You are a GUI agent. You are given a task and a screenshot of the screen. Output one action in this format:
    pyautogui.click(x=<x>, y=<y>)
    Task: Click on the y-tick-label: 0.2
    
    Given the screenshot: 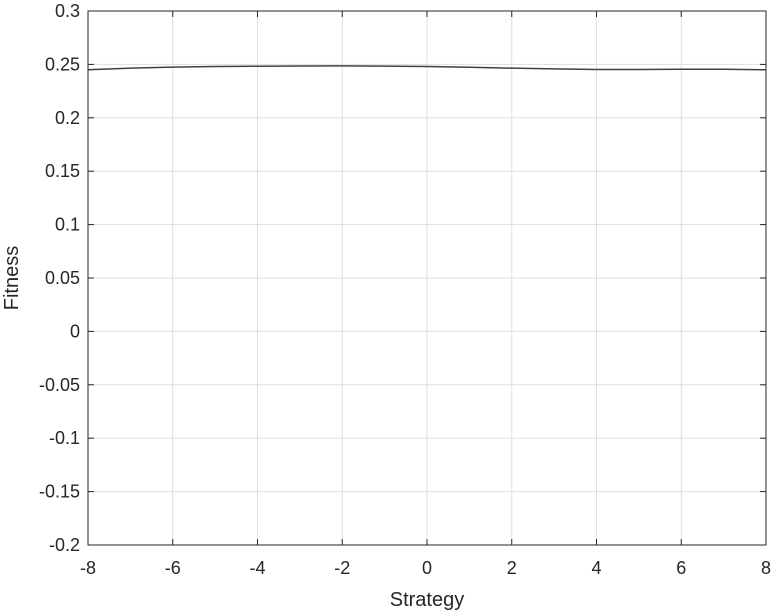 What is the action you would take?
    pyautogui.click(x=67, y=118)
    